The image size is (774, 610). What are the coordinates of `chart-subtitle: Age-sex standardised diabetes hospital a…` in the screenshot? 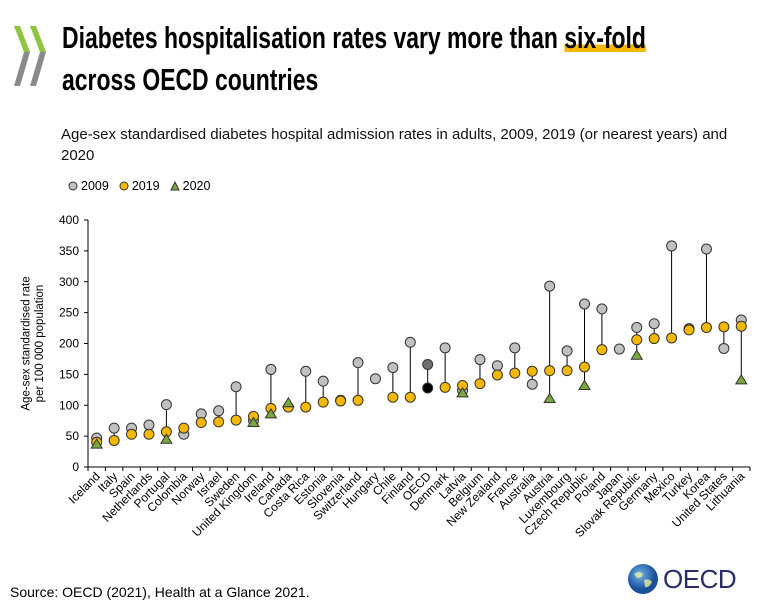 It's located at (394, 145).